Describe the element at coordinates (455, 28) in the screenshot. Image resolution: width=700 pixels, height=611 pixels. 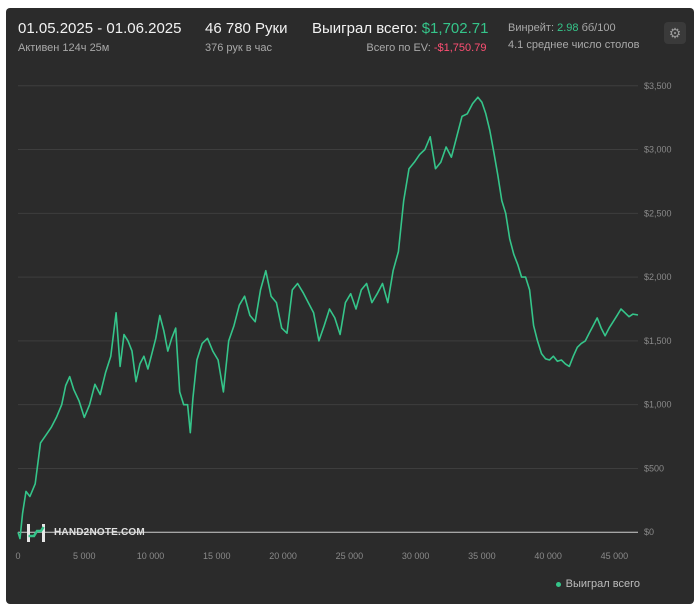
I see `won-value: $1,702.71` at that location.